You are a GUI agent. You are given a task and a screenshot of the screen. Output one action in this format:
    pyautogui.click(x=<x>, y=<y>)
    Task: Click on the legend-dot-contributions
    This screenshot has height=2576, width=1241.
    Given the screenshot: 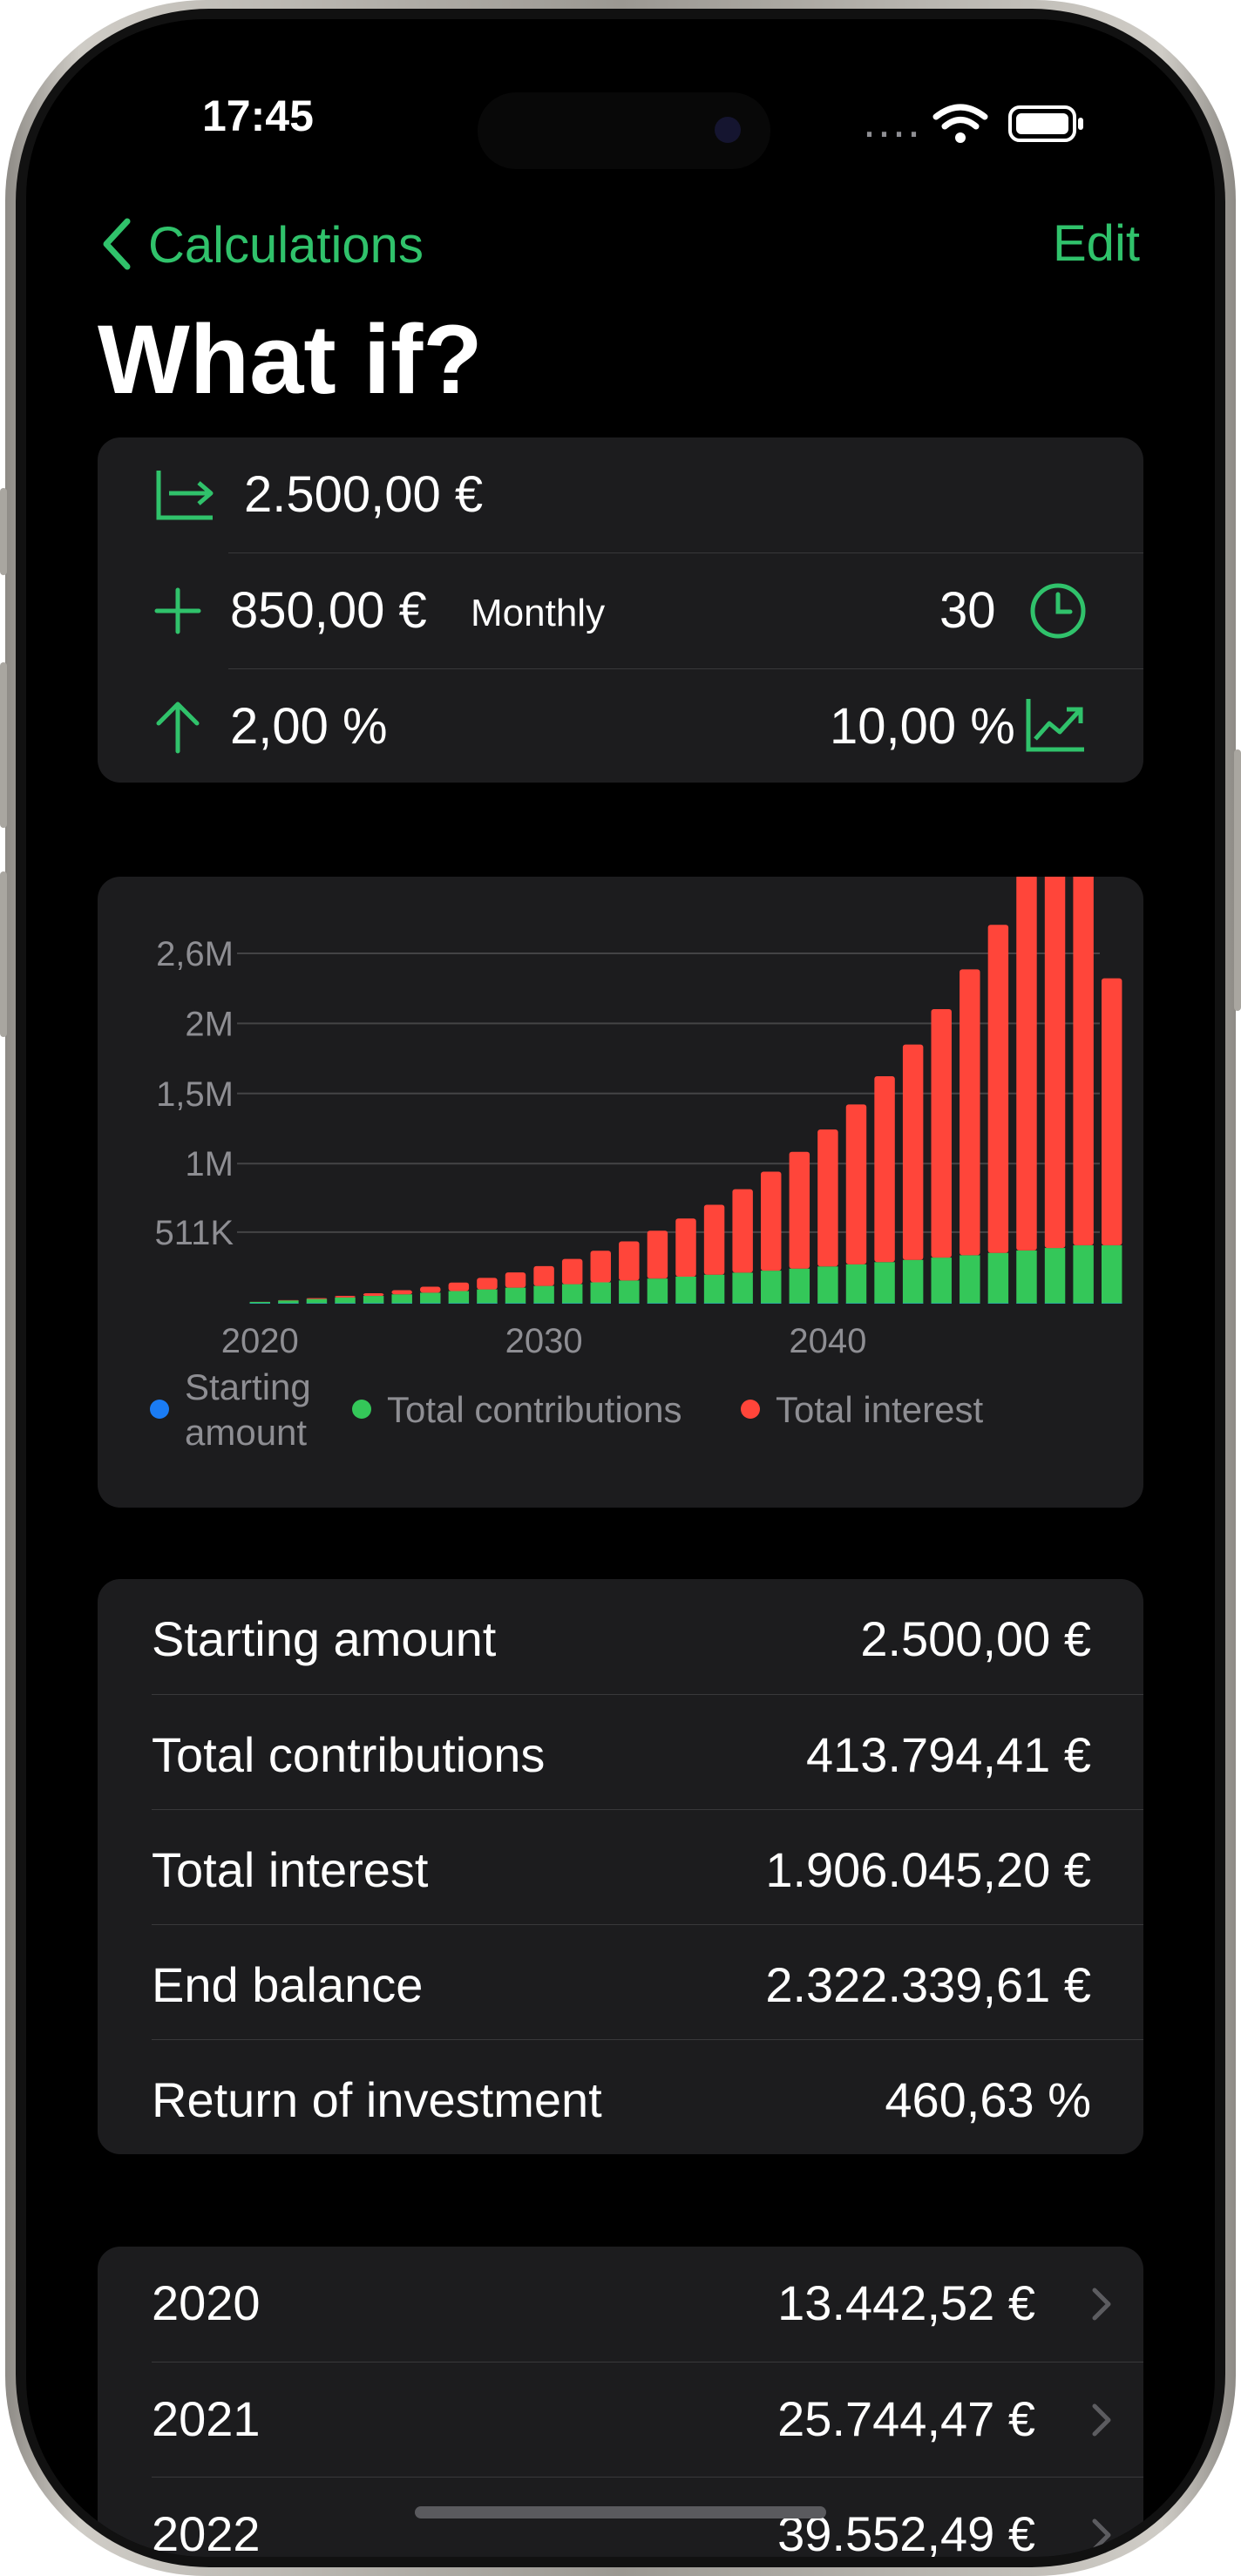 What is the action you would take?
    pyautogui.click(x=361, y=1410)
    